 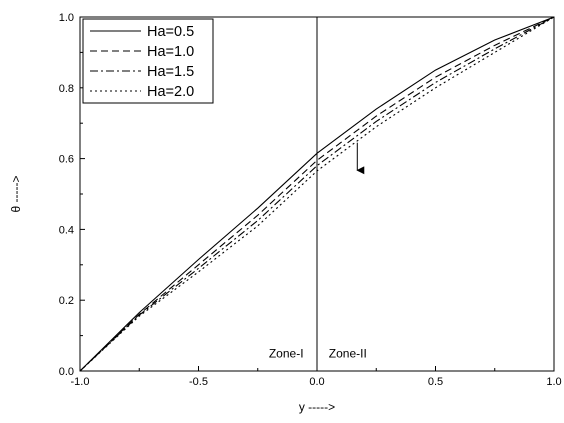 I want to click on legend-label: Ha=1.0, so click(x=170, y=52).